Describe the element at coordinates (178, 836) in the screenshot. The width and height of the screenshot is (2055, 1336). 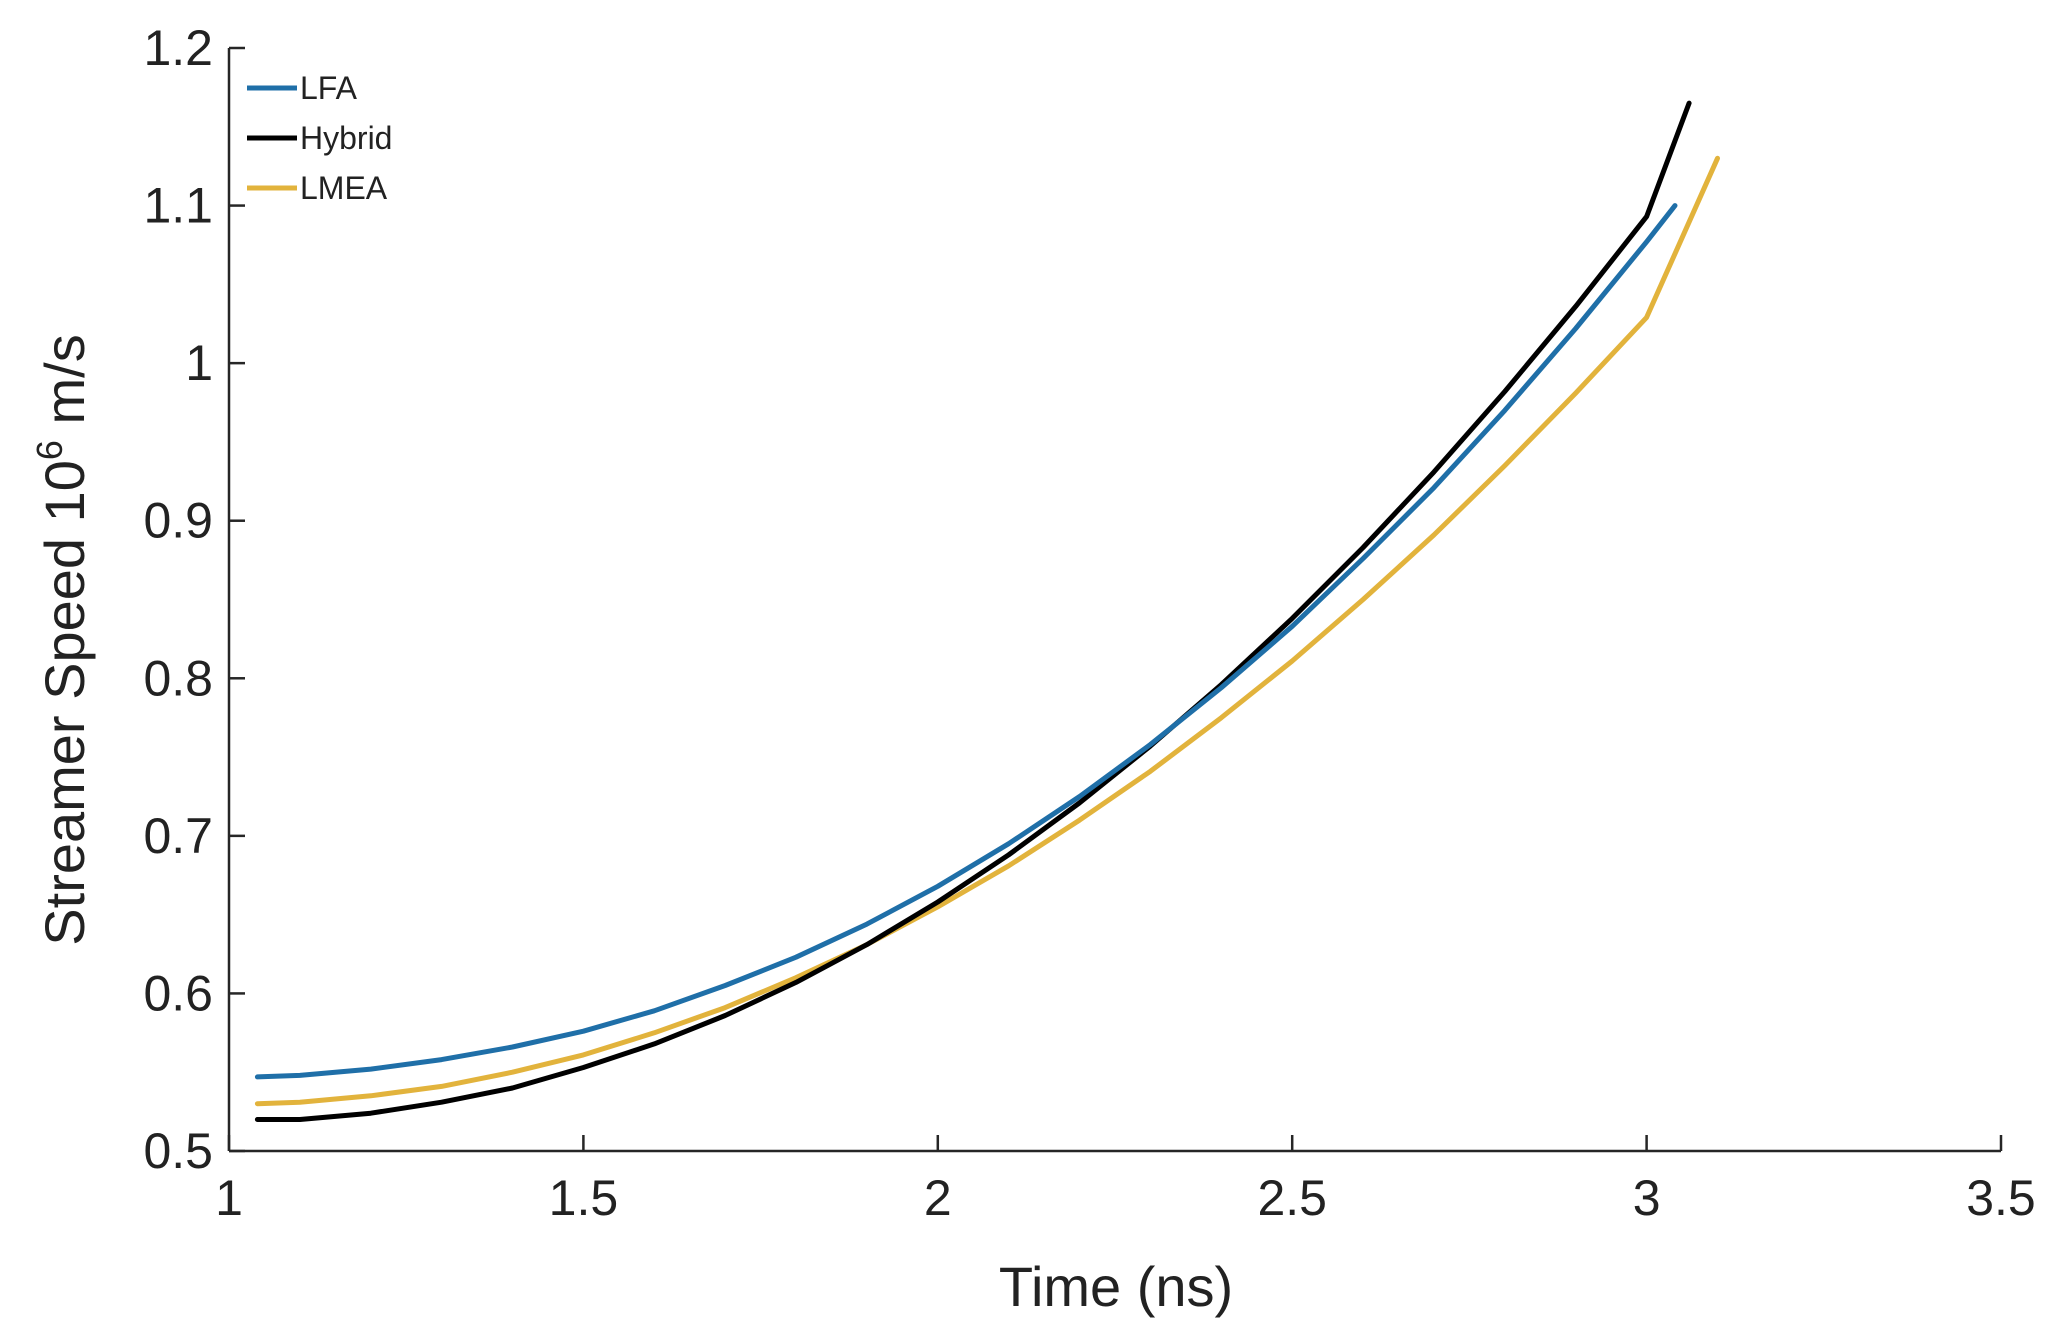
I see `y-tick-label: 0.7` at that location.